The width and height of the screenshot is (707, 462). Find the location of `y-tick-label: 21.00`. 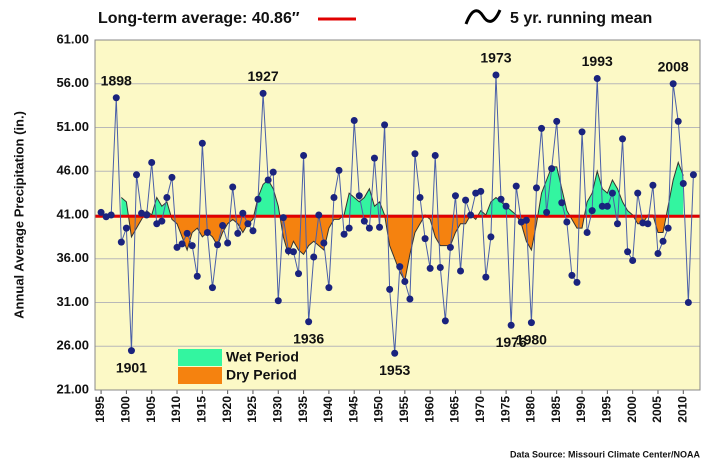

y-tick-label: 21.00 is located at coordinates (72, 388).